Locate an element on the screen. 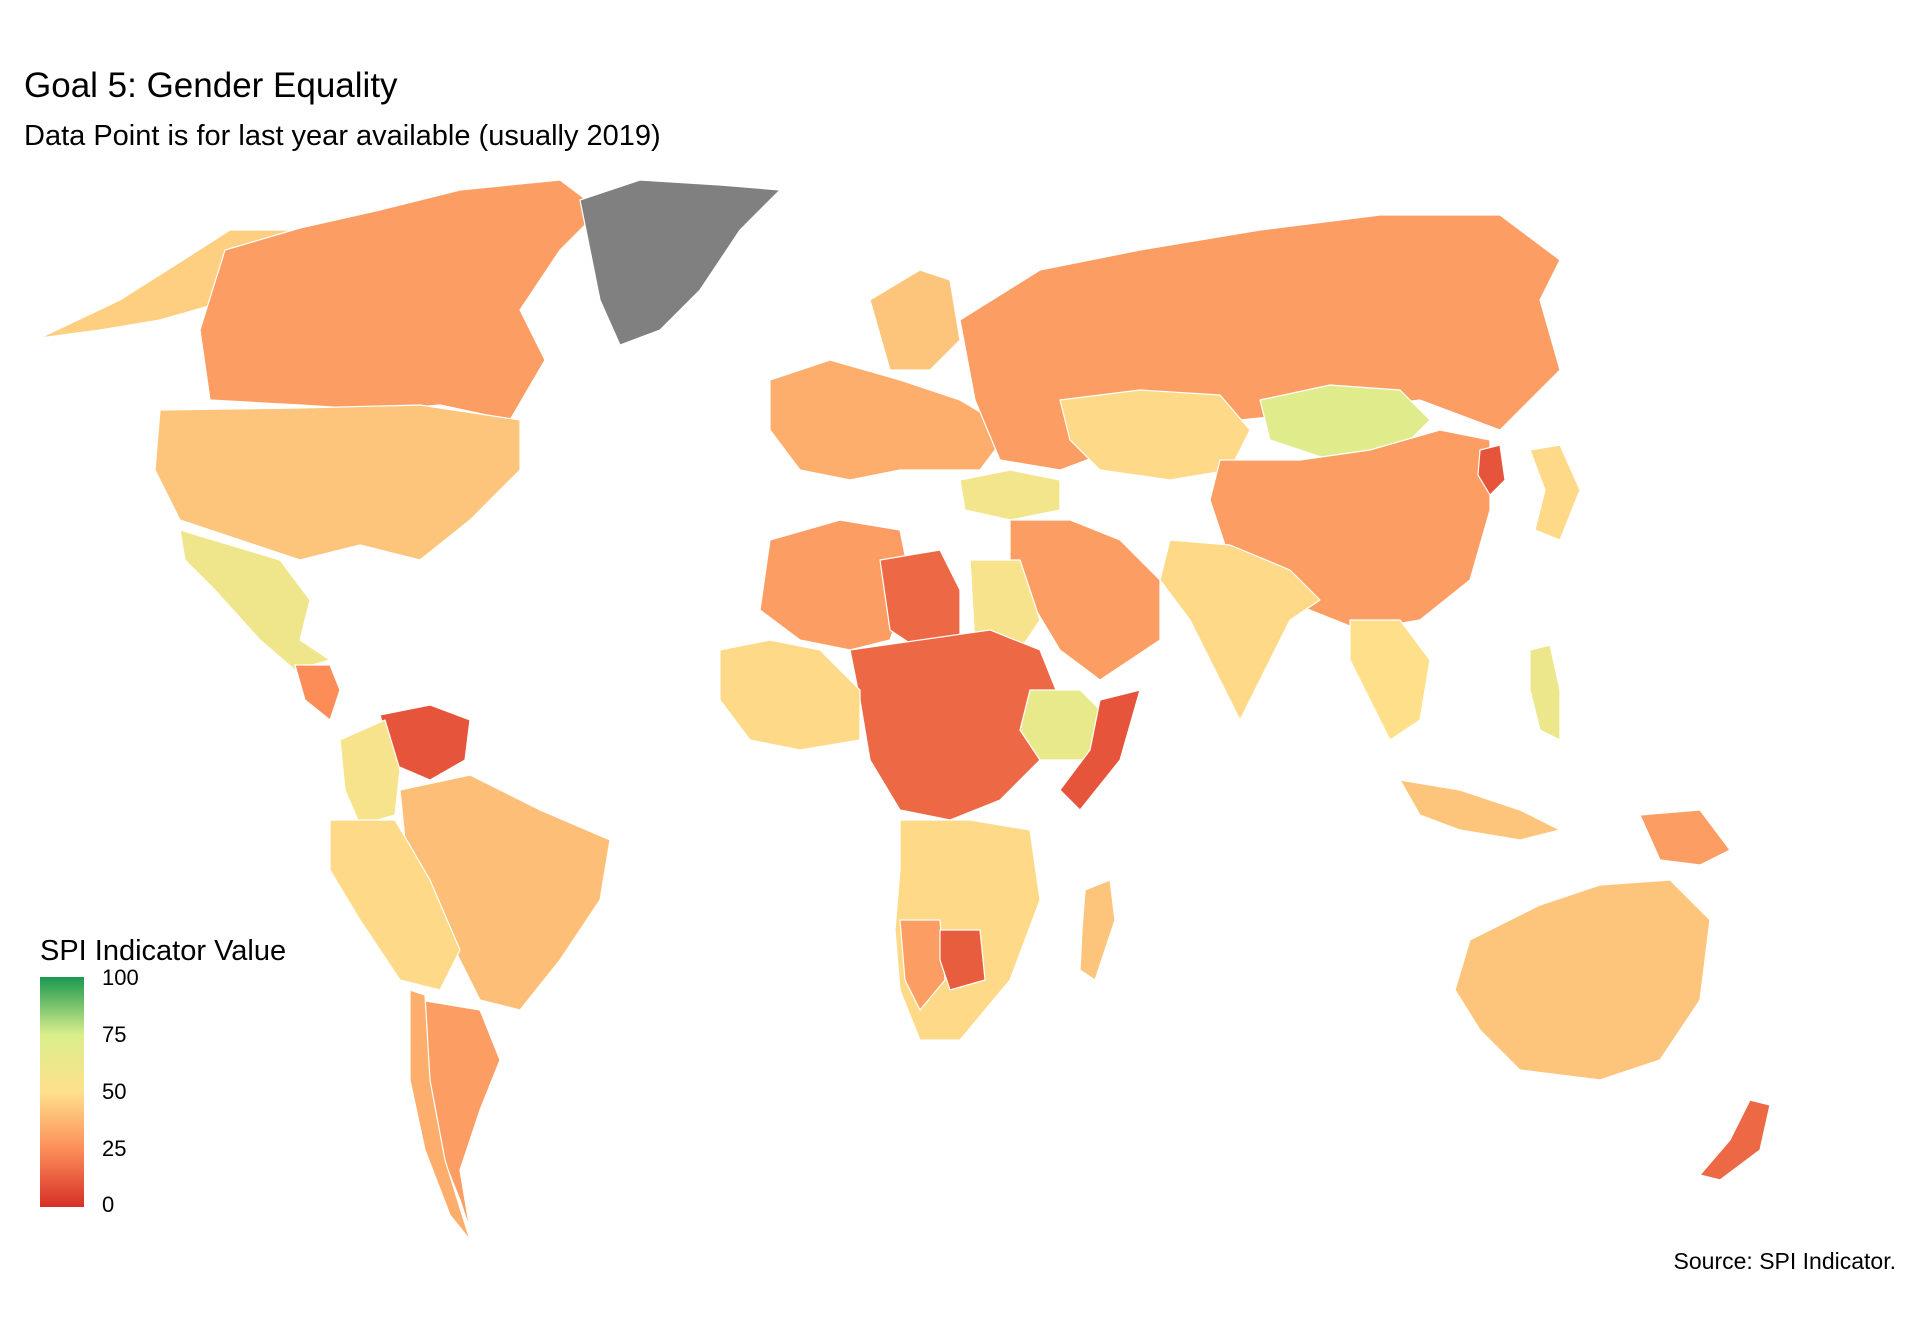 The width and height of the screenshot is (1920, 1344). legend-tick-label: 100 is located at coordinates (120, 977).